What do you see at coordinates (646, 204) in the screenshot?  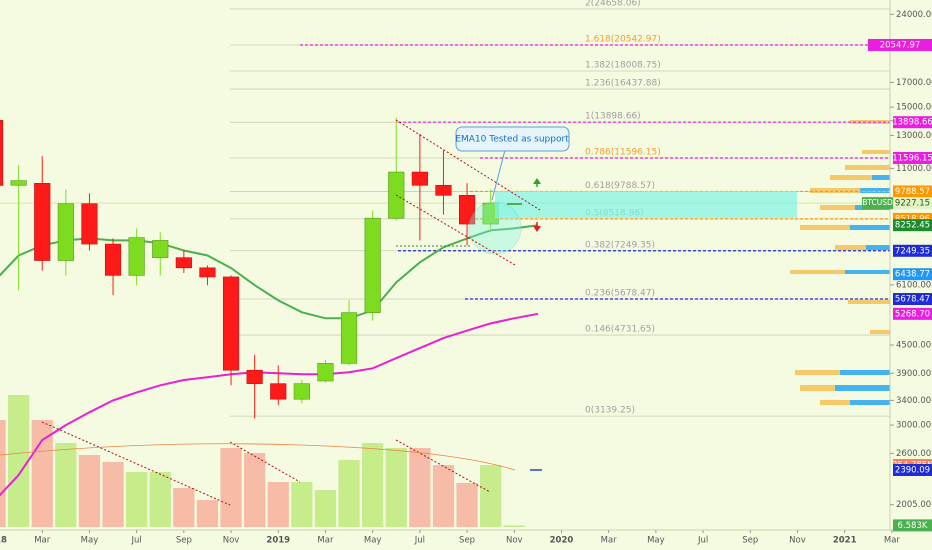 I see `target-zone` at bounding box center [646, 204].